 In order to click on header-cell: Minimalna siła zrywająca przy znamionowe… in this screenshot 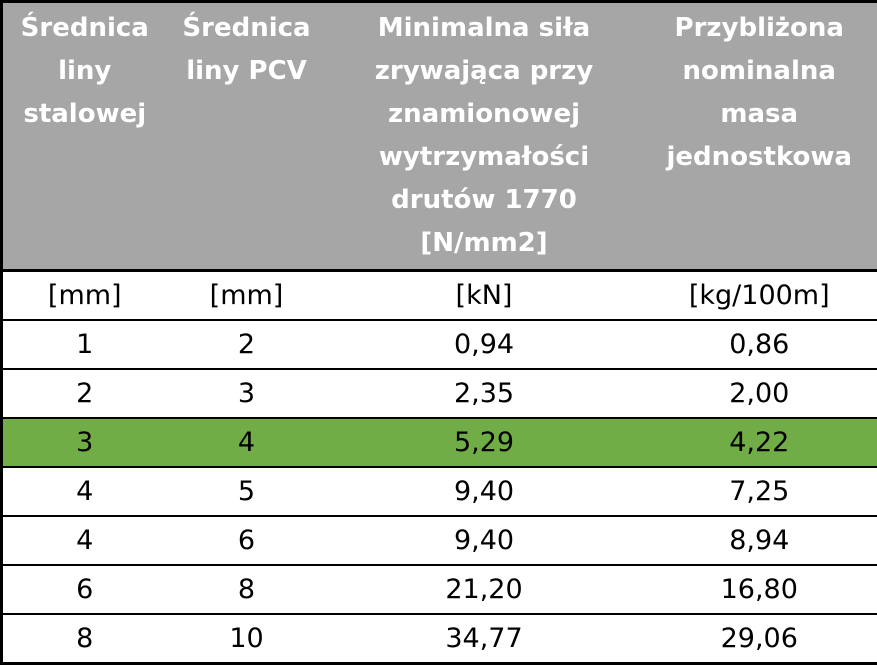, I will do `click(484, 136)`.